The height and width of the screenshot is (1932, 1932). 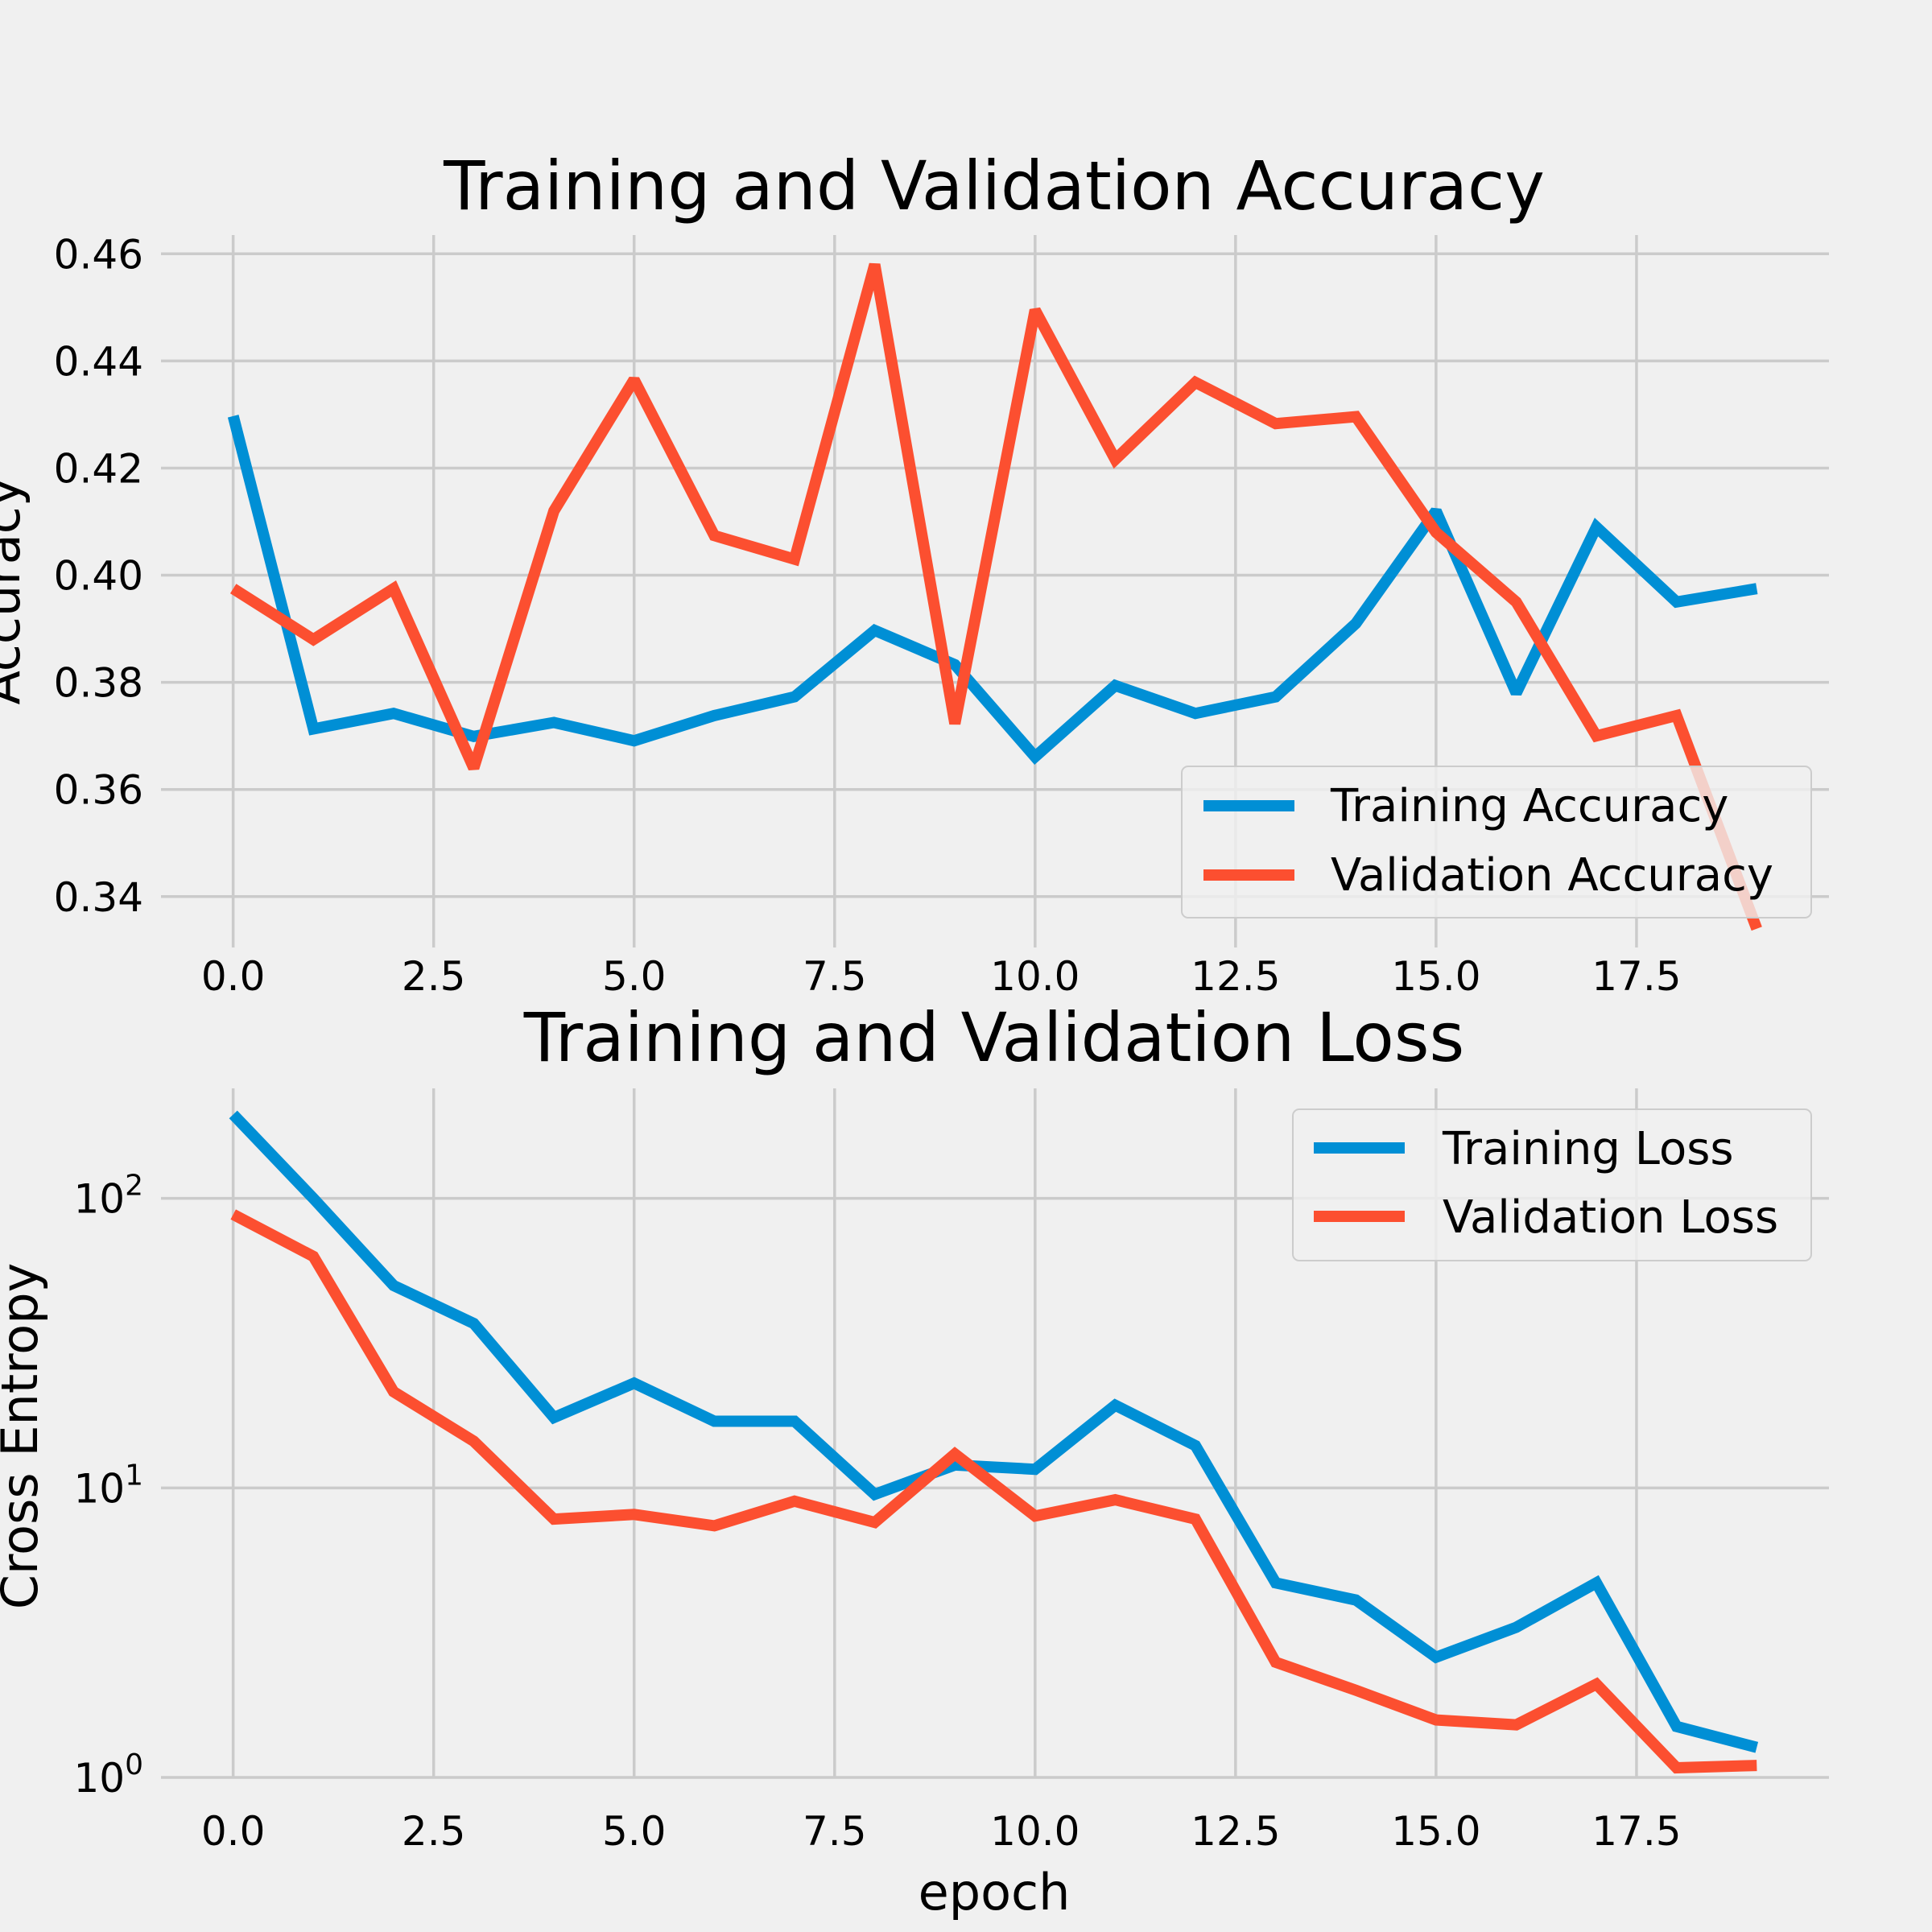 What do you see at coordinates (434, 976) in the screenshot?
I see `accuracy-x-tick-label: 2.5` at bounding box center [434, 976].